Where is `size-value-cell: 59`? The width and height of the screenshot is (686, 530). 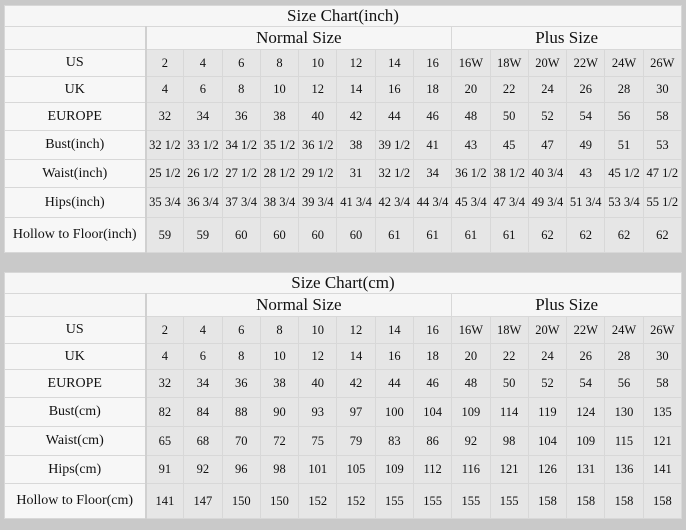
size-value-cell: 59 is located at coordinates (164, 235).